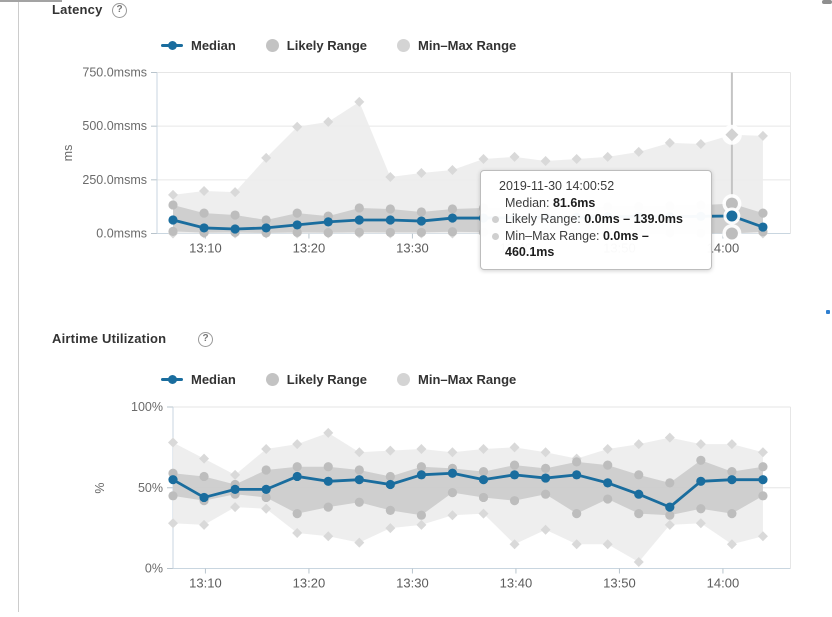 This screenshot has height=617, width=832. Describe the element at coordinates (552, 235) in the screenshot. I see `tooltip-minmax-label: Min–Max Range:` at that location.